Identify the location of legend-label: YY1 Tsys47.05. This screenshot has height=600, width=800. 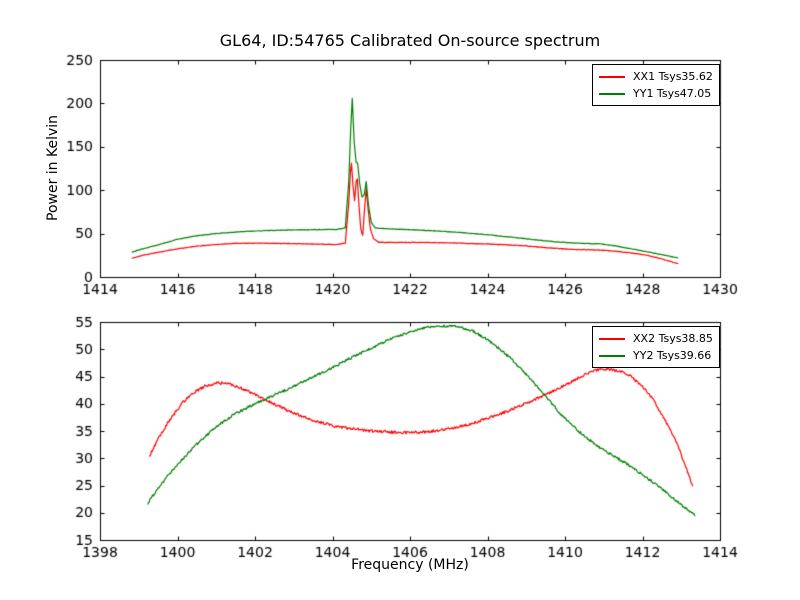
(672, 93).